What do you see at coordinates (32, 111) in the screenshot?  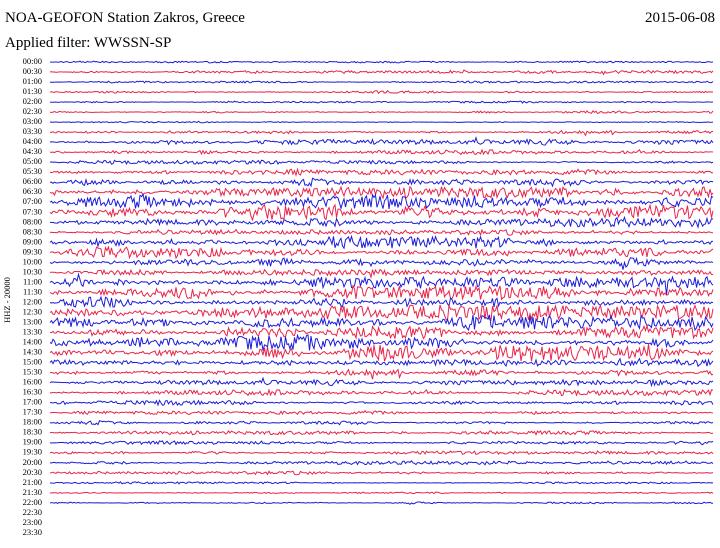 I see `row-time-label: 02:30` at bounding box center [32, 111].